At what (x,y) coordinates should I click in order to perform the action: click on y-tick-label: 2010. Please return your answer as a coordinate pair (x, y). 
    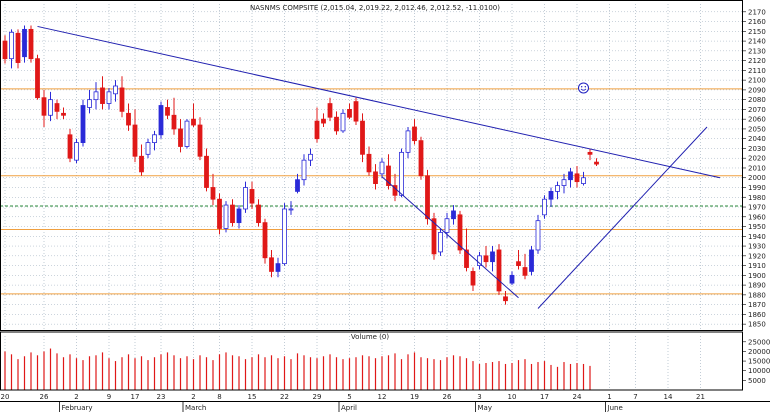
    Looking at the image, I should click on (757, 168).